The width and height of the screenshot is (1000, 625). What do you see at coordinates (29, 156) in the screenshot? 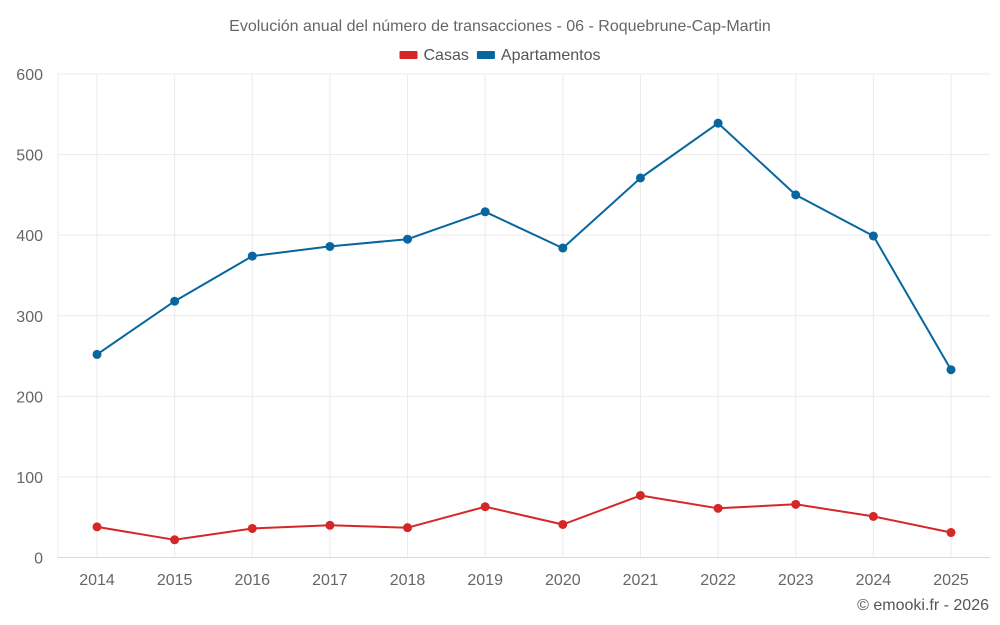
I see `y-tick-label: 500` at bounding box center [29, 156].